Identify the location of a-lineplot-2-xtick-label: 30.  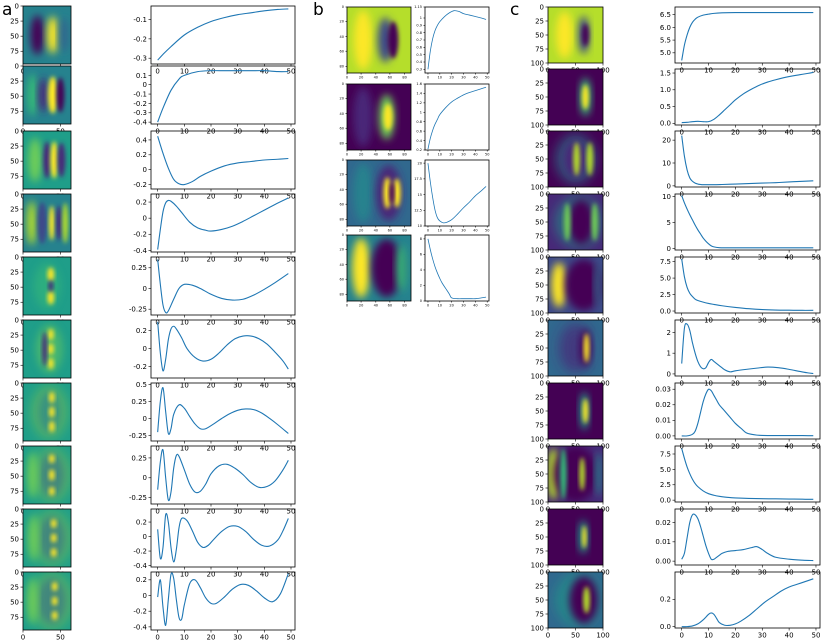
(237, 132).